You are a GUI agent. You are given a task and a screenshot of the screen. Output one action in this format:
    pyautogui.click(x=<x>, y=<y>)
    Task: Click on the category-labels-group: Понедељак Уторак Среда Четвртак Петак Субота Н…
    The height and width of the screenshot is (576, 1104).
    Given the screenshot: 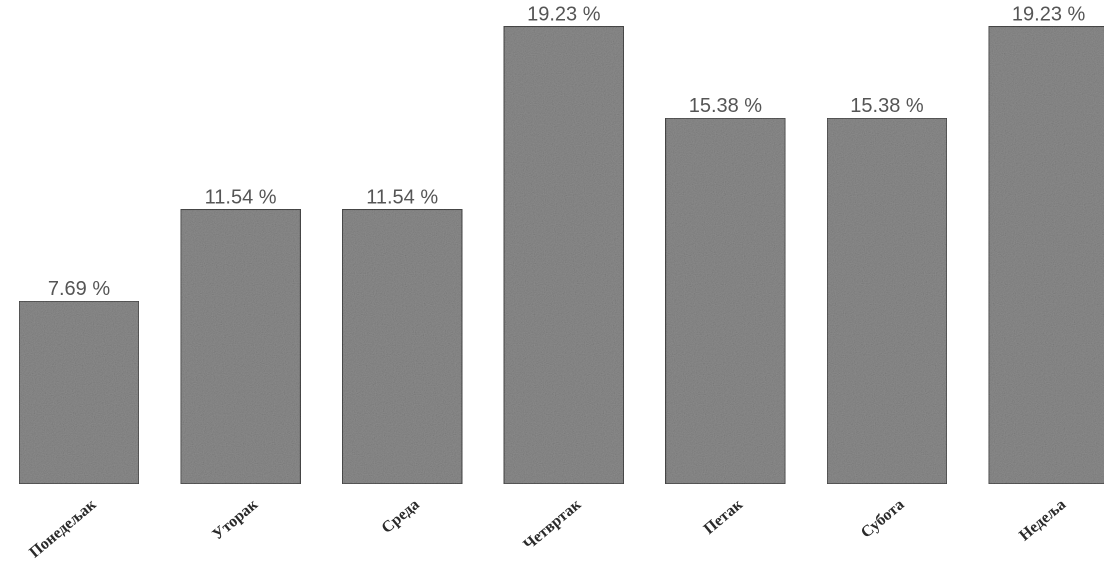 What is the action you would take?
    pyautogui.click(x=547, y=529)
    